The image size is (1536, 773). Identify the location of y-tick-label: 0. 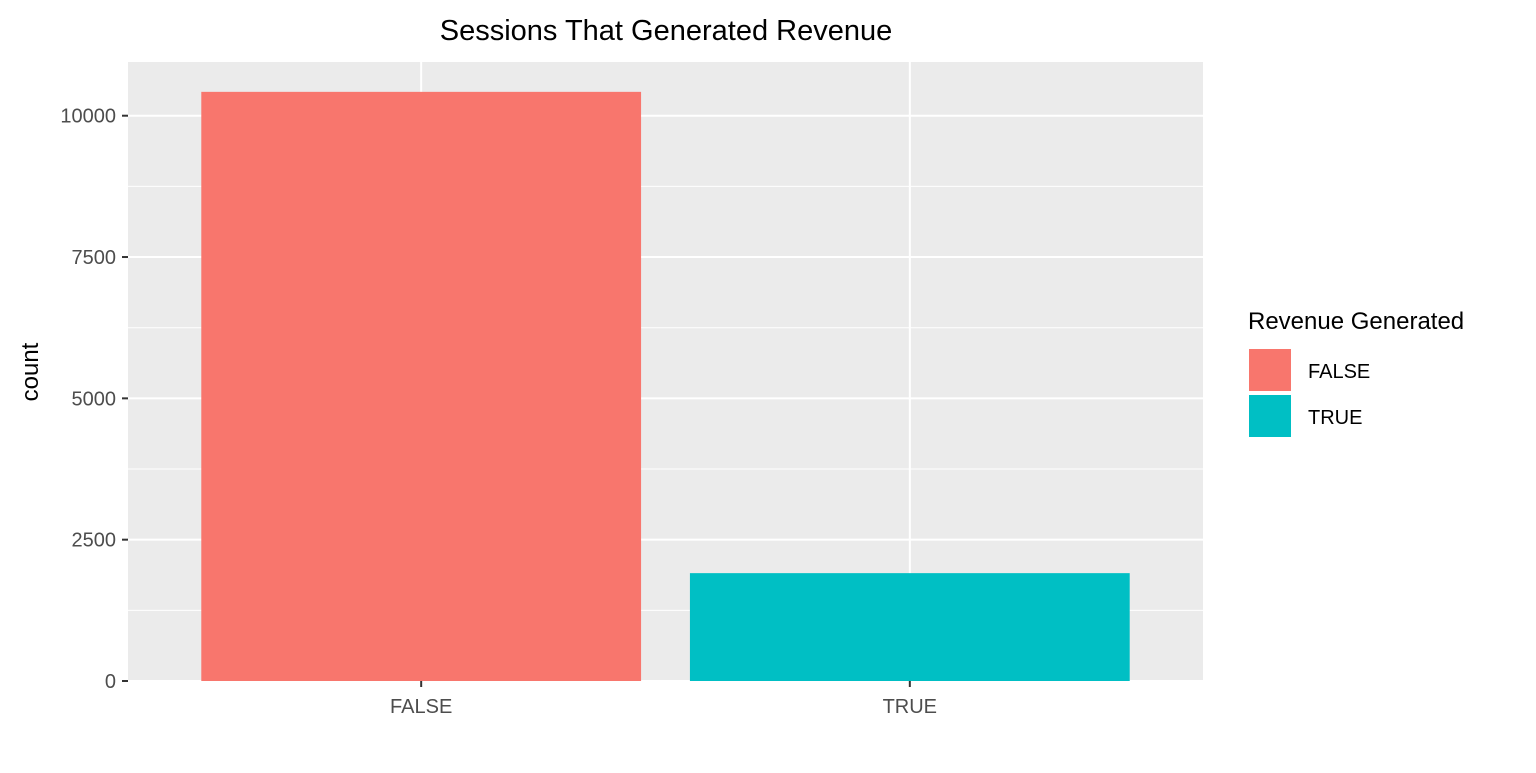
(110, 682).